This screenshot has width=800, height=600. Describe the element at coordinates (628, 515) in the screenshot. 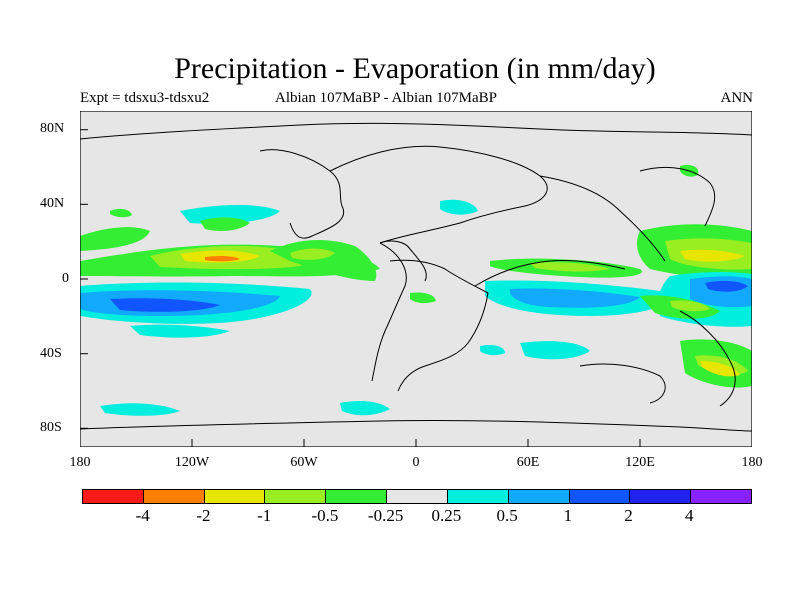

I see `colorbar-label: 2` at that location.